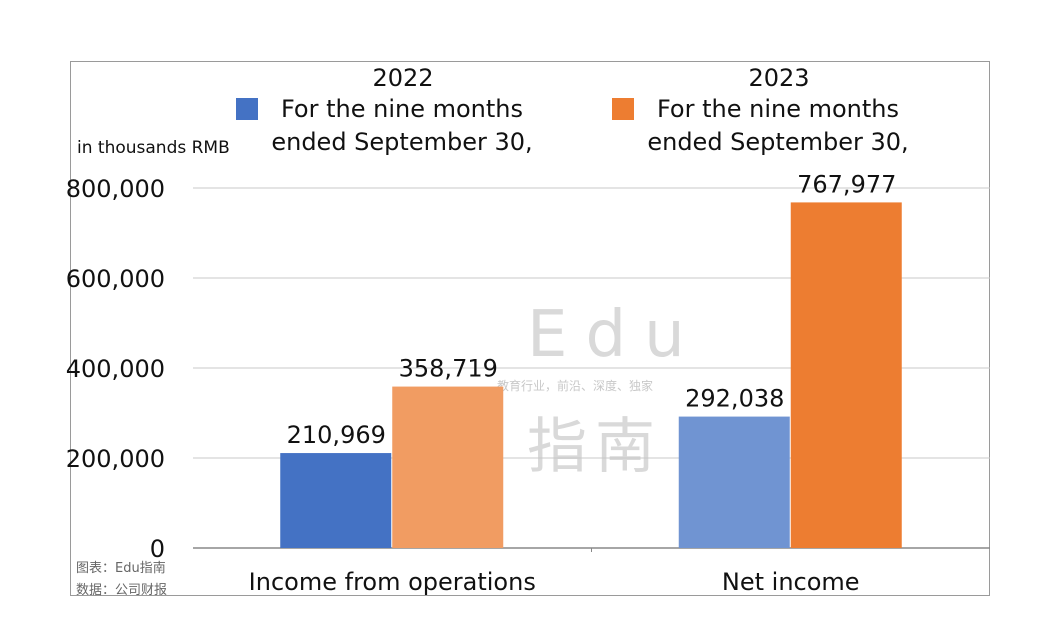 The height and width of the screenshot is (628, 1058). What do you see at coordinates (115, 279) in the screenshot?
I see `y-tick-label: 600,000` at bounding box center [115, 279].